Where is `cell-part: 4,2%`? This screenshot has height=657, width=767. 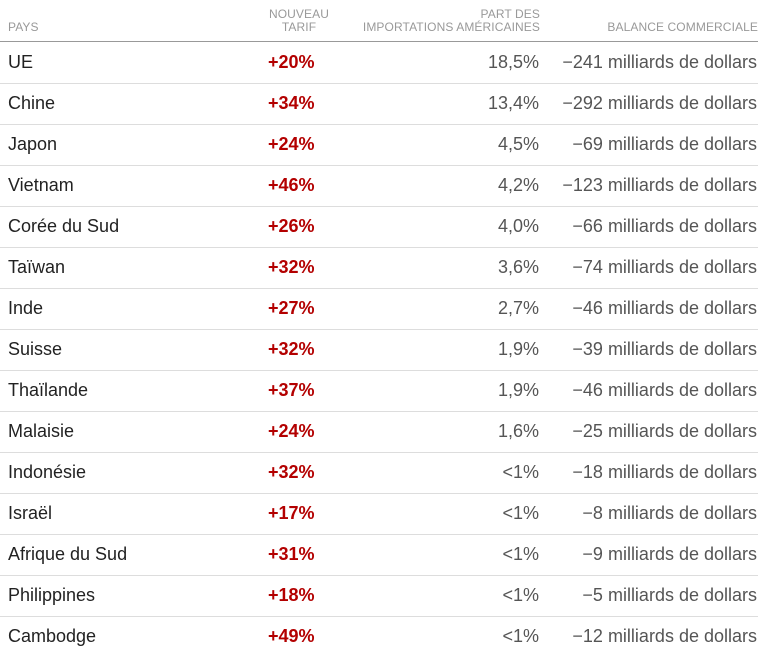
cell-part: 4,2% is located at coordinates (518, 185).